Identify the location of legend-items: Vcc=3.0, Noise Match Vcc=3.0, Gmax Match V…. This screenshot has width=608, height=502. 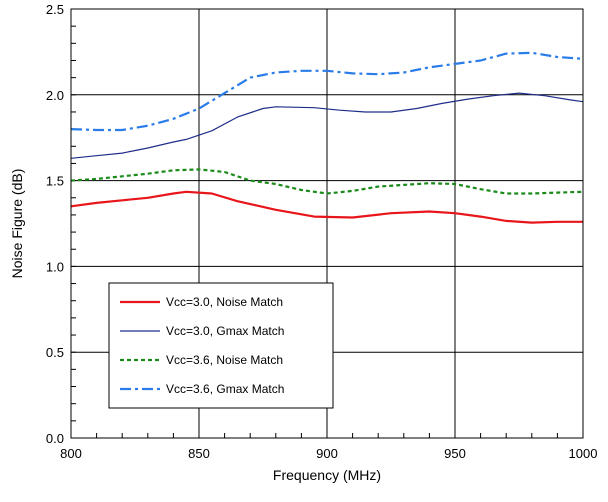
(202, 345).